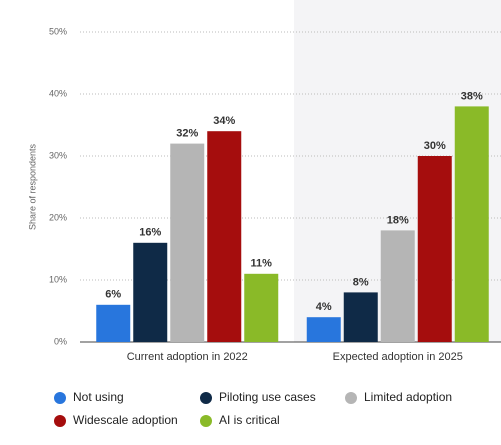 The height and width of the screenshot is (445, 501). I want to click on legend-label: Piloting use cases, so click(267, 397).